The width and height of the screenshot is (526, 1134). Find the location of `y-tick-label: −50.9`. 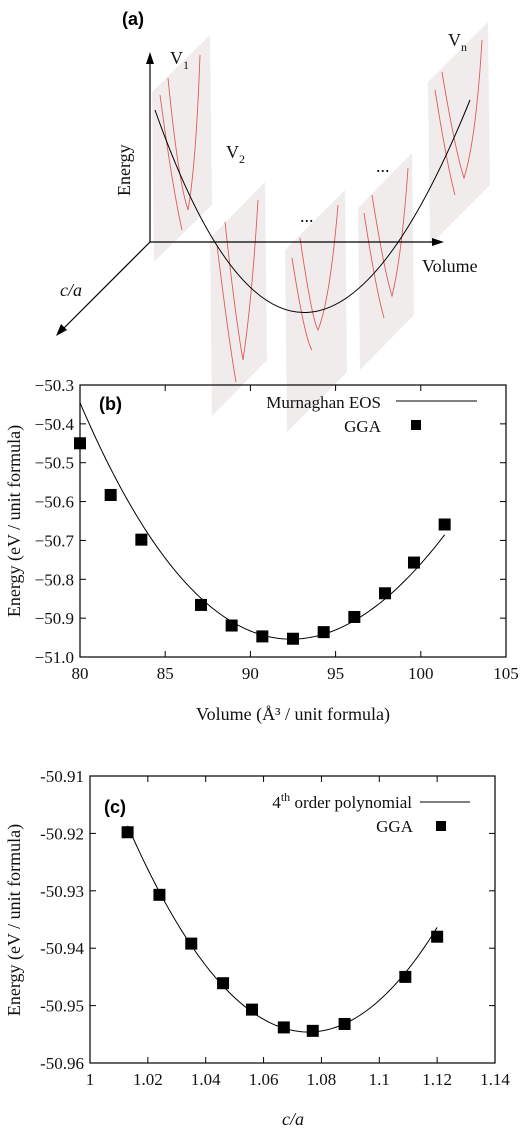

y-tick-label: −50.9 is located at coordinates (54, 618).